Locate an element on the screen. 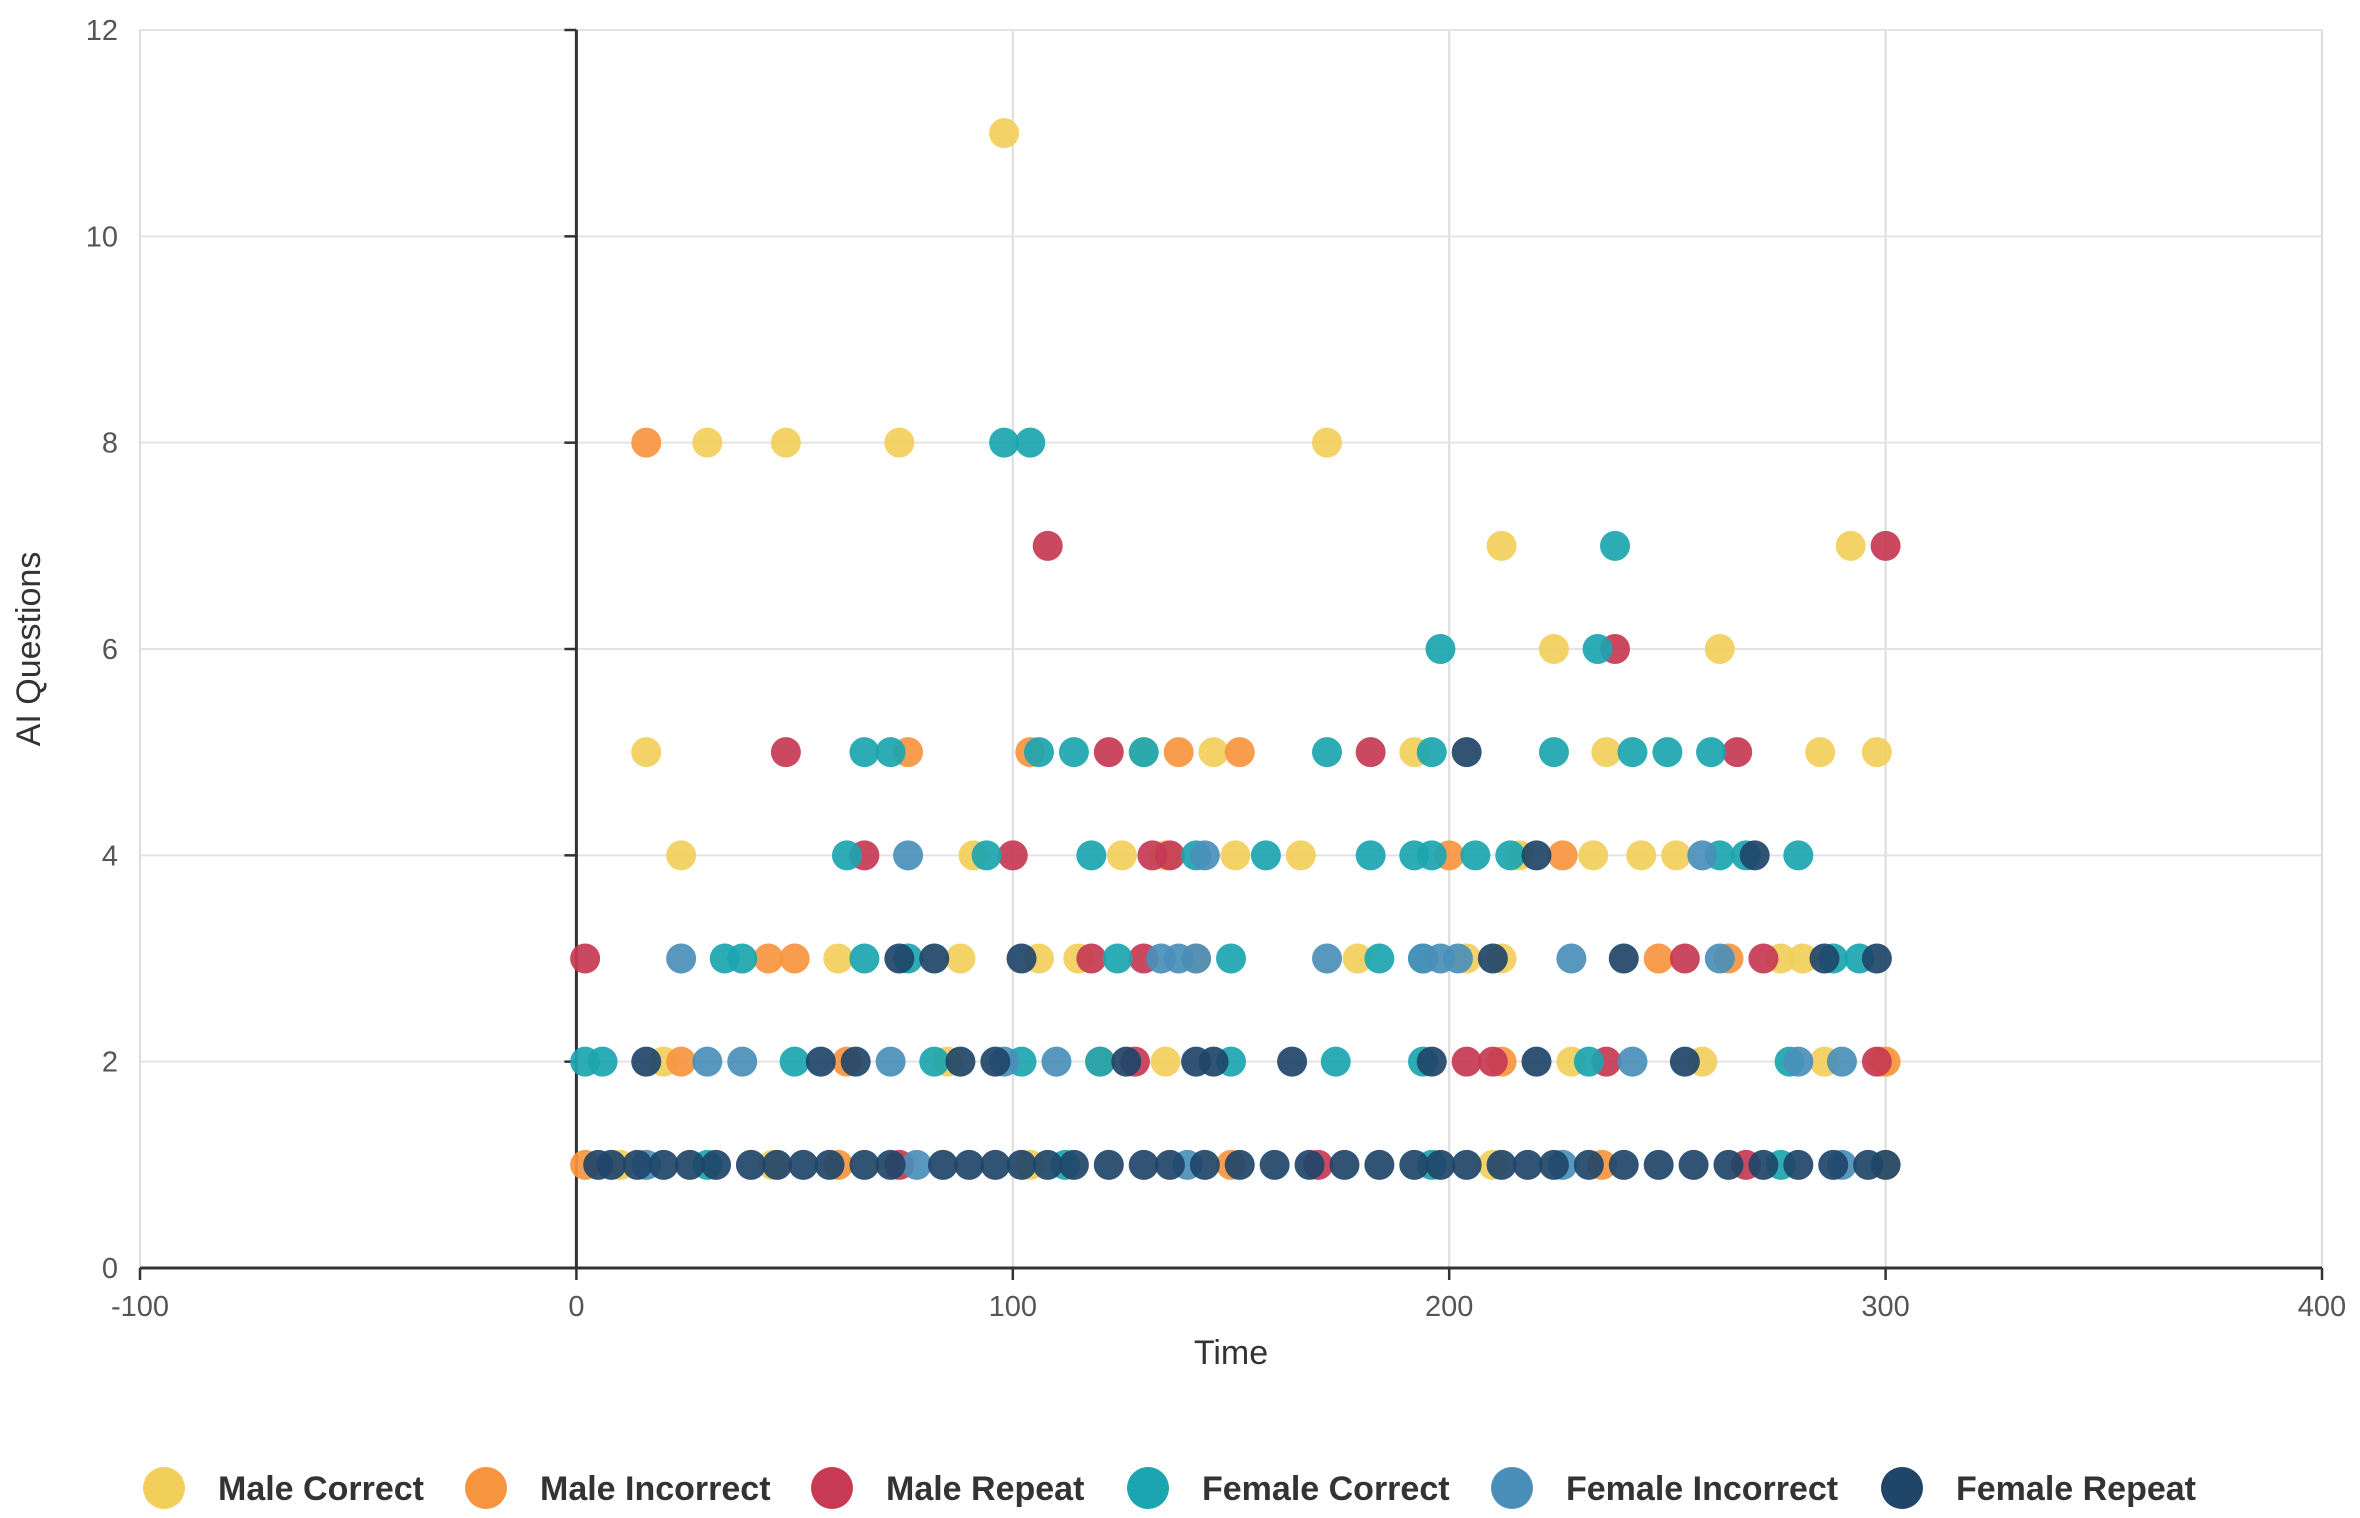 This screenshot has height=1518, width=2360. y-tick-label: 10 is located at coordinates (102, 237).